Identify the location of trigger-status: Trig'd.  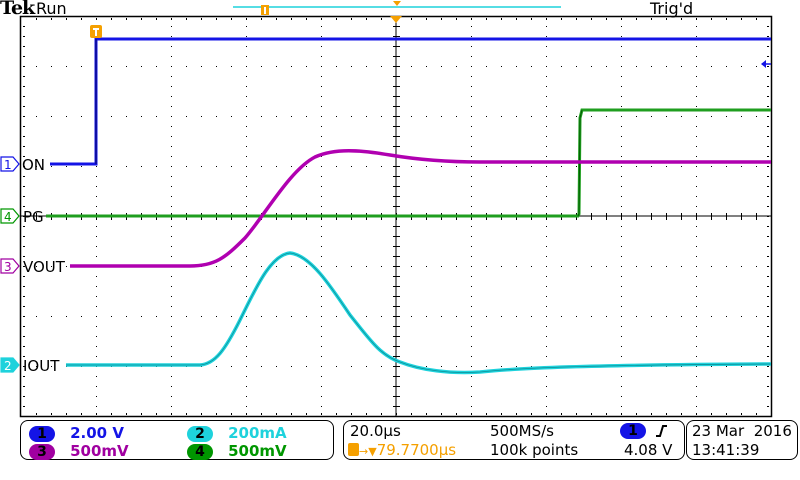
(672, 9).